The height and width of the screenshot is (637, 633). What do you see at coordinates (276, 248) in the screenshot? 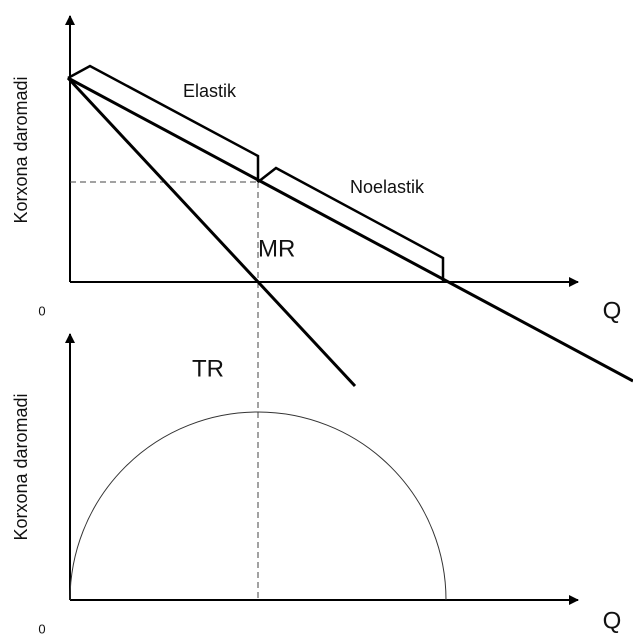
I see `mr-label: MR` at bounding box center [276, 248].